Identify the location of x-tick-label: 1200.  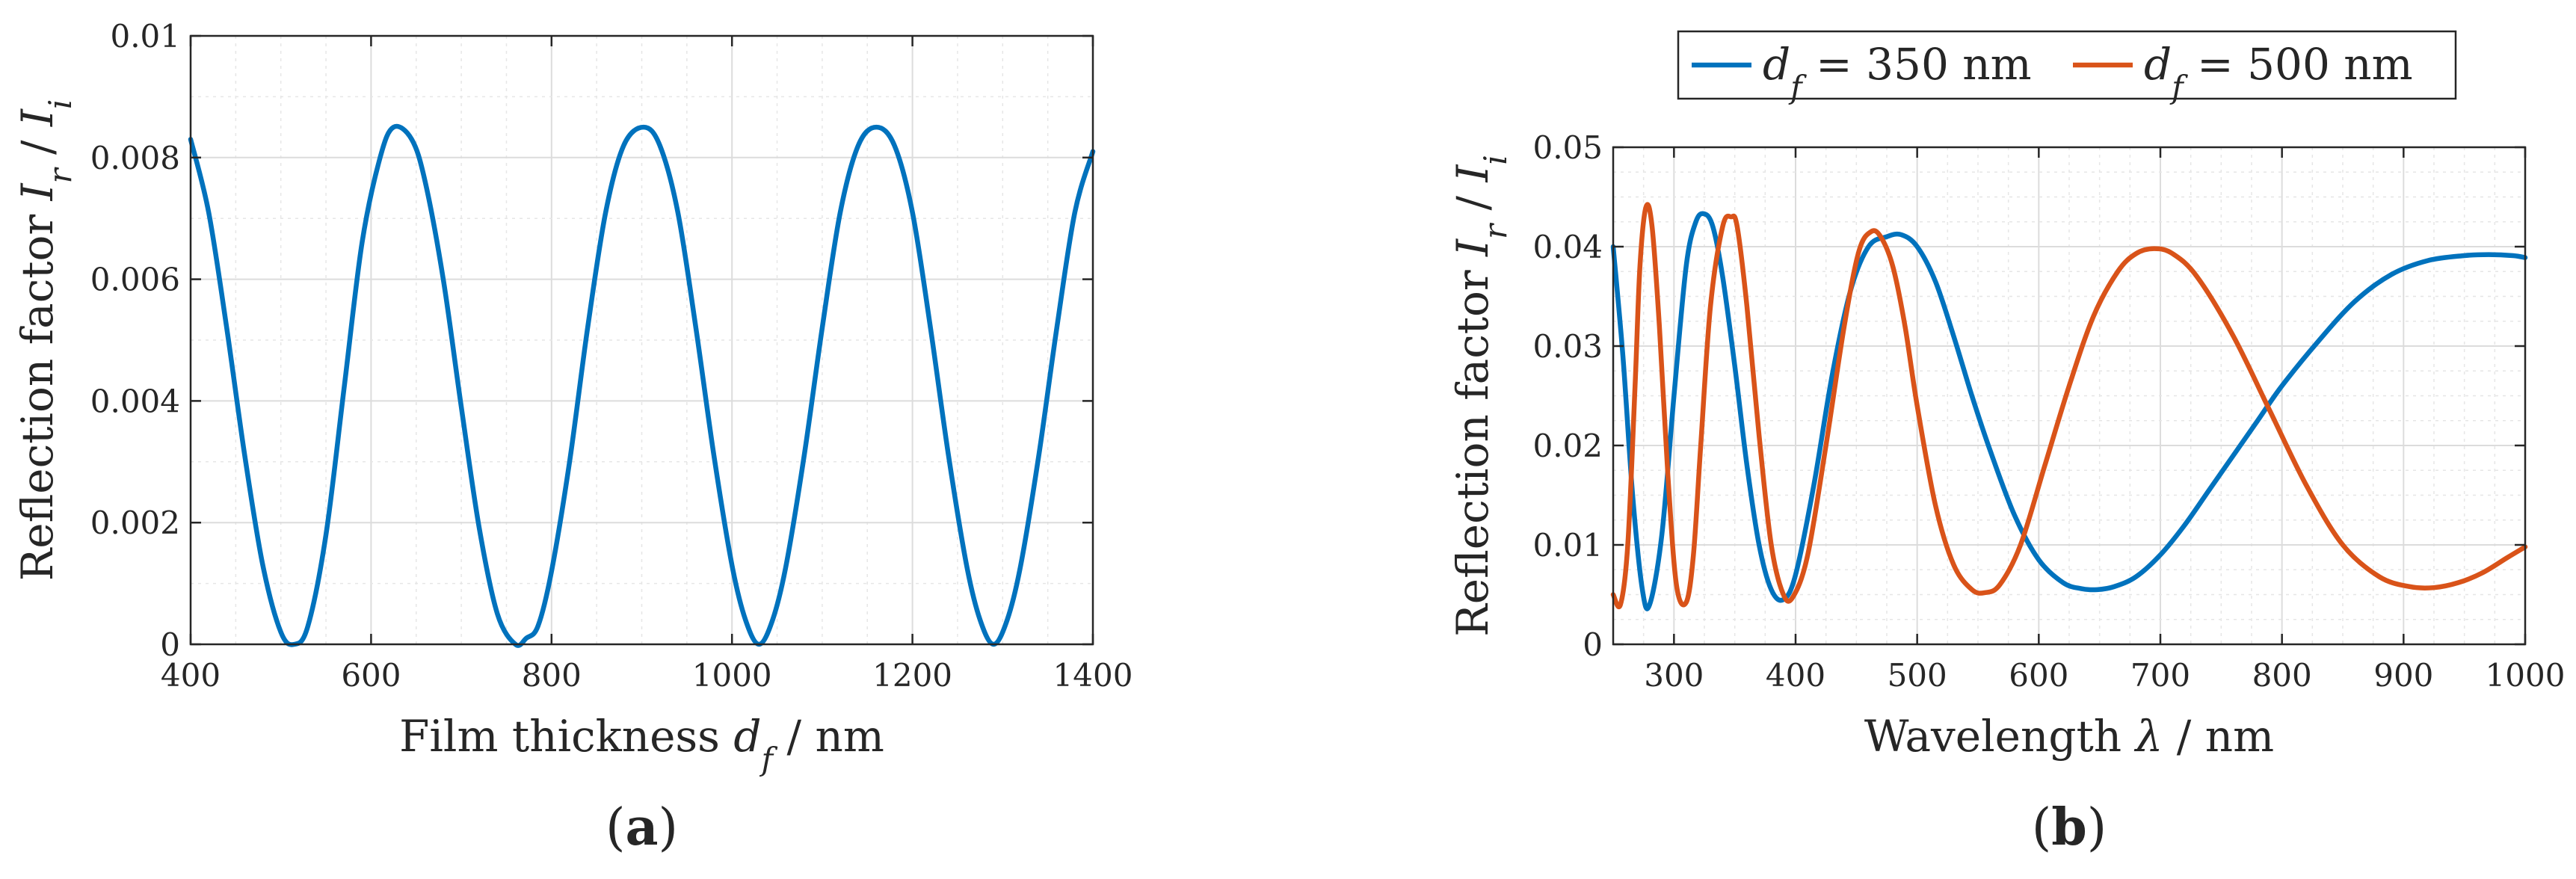
(912, 675).